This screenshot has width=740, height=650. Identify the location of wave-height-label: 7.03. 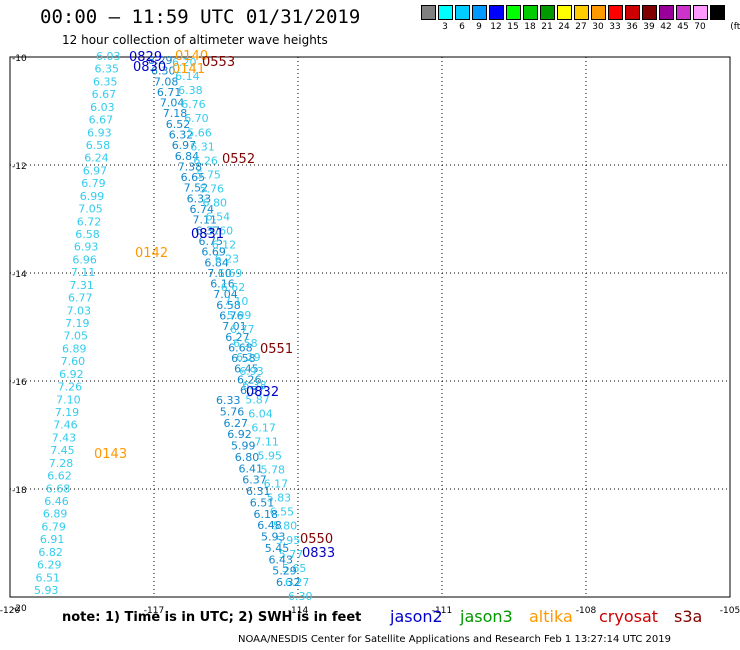
(79, 310).